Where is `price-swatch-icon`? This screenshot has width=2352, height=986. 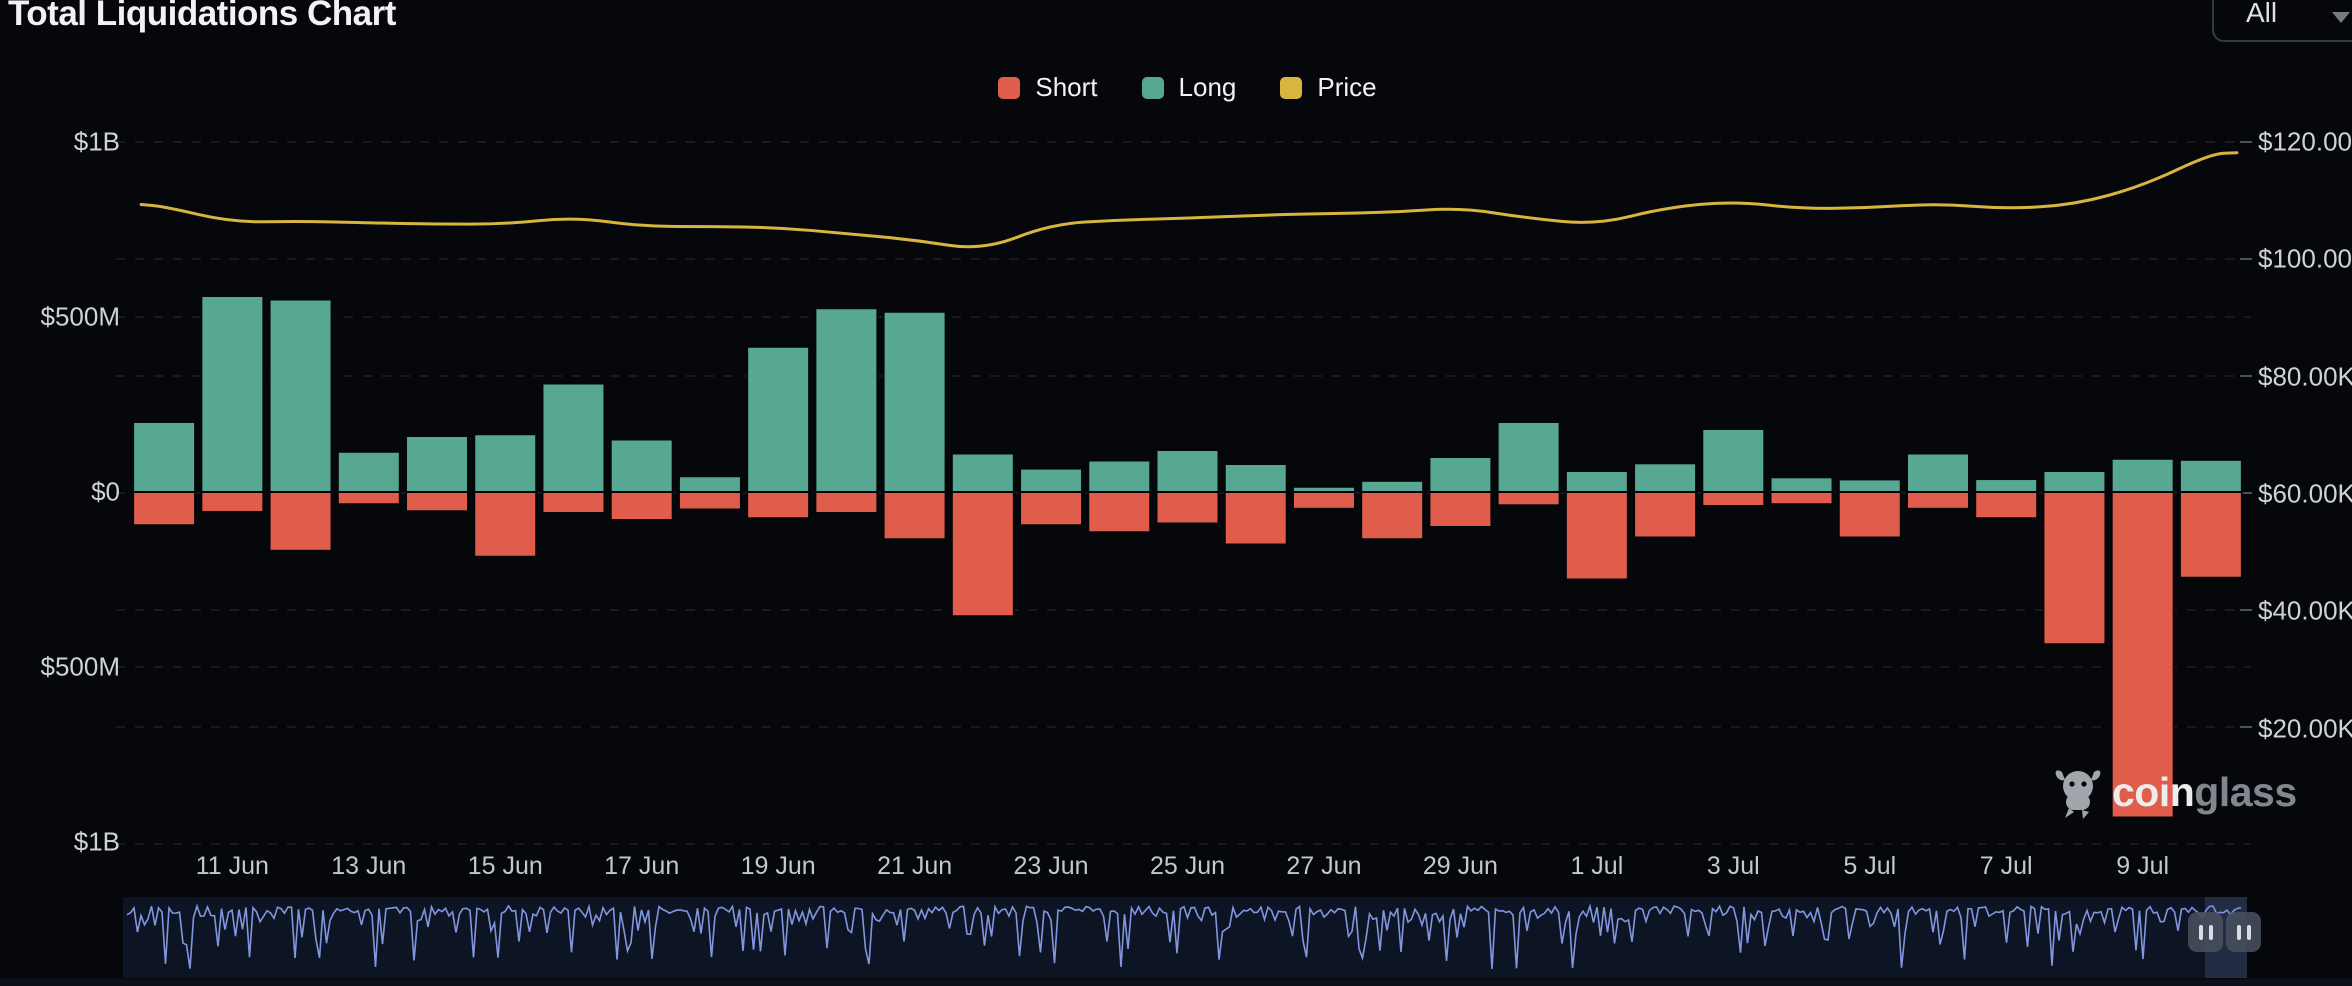 price-swatch-icon is located at coordinates (1291, 87).